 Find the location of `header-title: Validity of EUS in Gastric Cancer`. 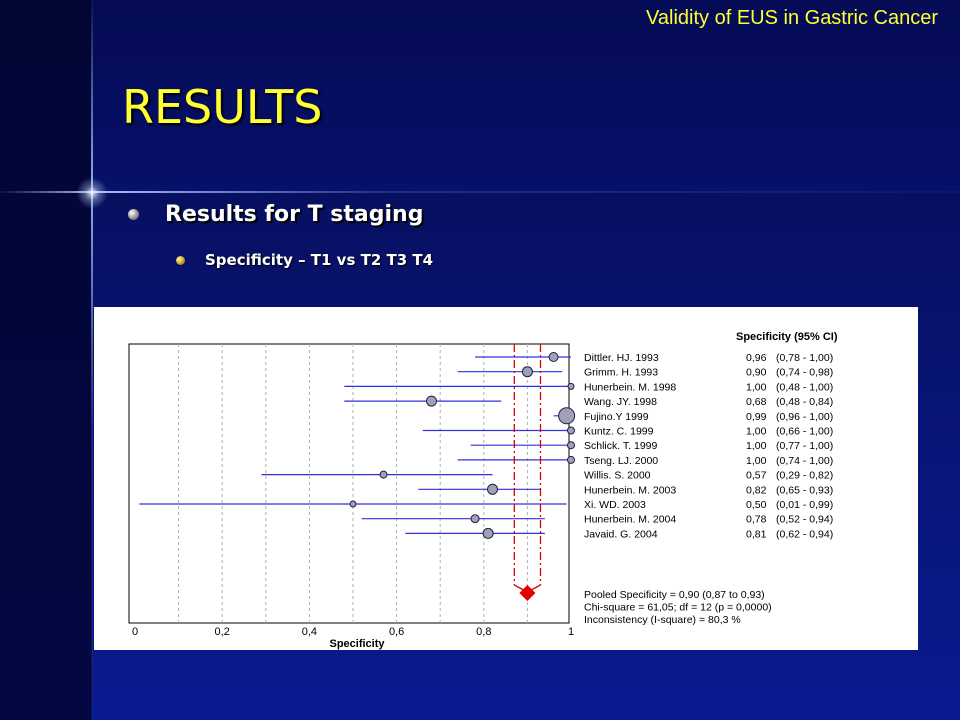

header-title: Validity of EUS in Gastric Cancer is located at coordinates (792, 18).